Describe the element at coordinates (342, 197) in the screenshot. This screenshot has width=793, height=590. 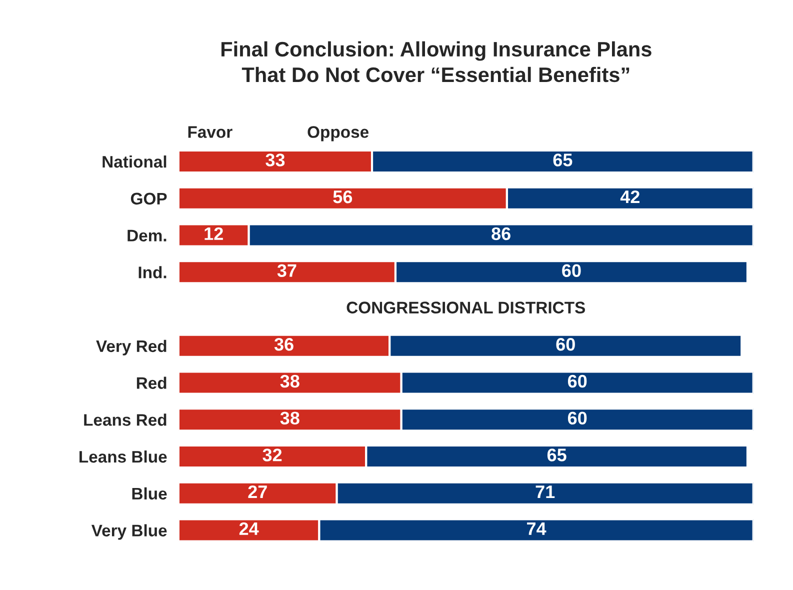
I see `data-label: 56` at that location.